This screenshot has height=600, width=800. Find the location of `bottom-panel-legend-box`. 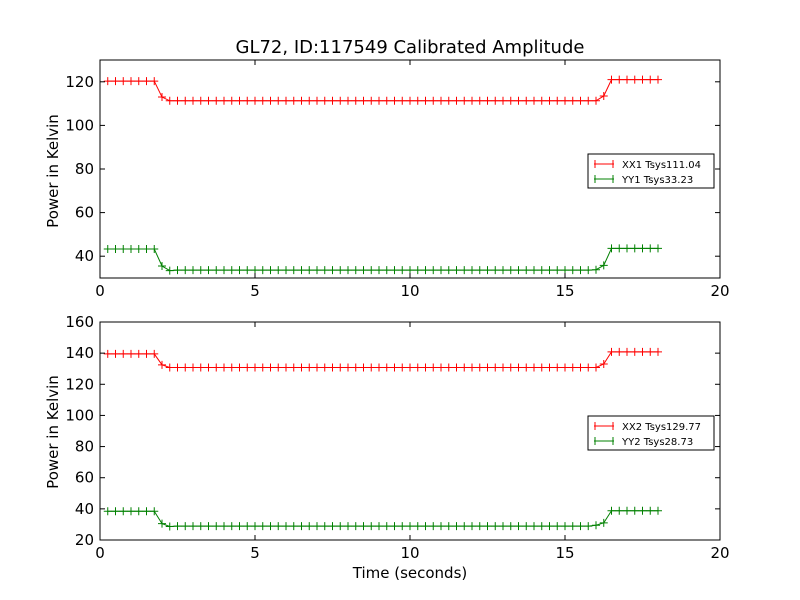

bottom-panel-legend-box is located at coordinates (651, 433).